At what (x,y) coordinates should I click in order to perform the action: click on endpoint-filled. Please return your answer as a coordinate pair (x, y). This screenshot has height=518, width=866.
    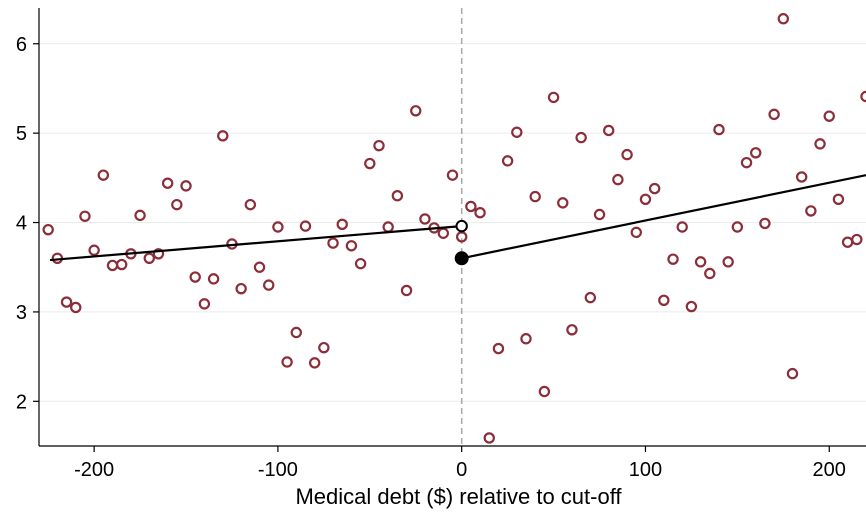
    Looking at the image, I should click on (461, 258).